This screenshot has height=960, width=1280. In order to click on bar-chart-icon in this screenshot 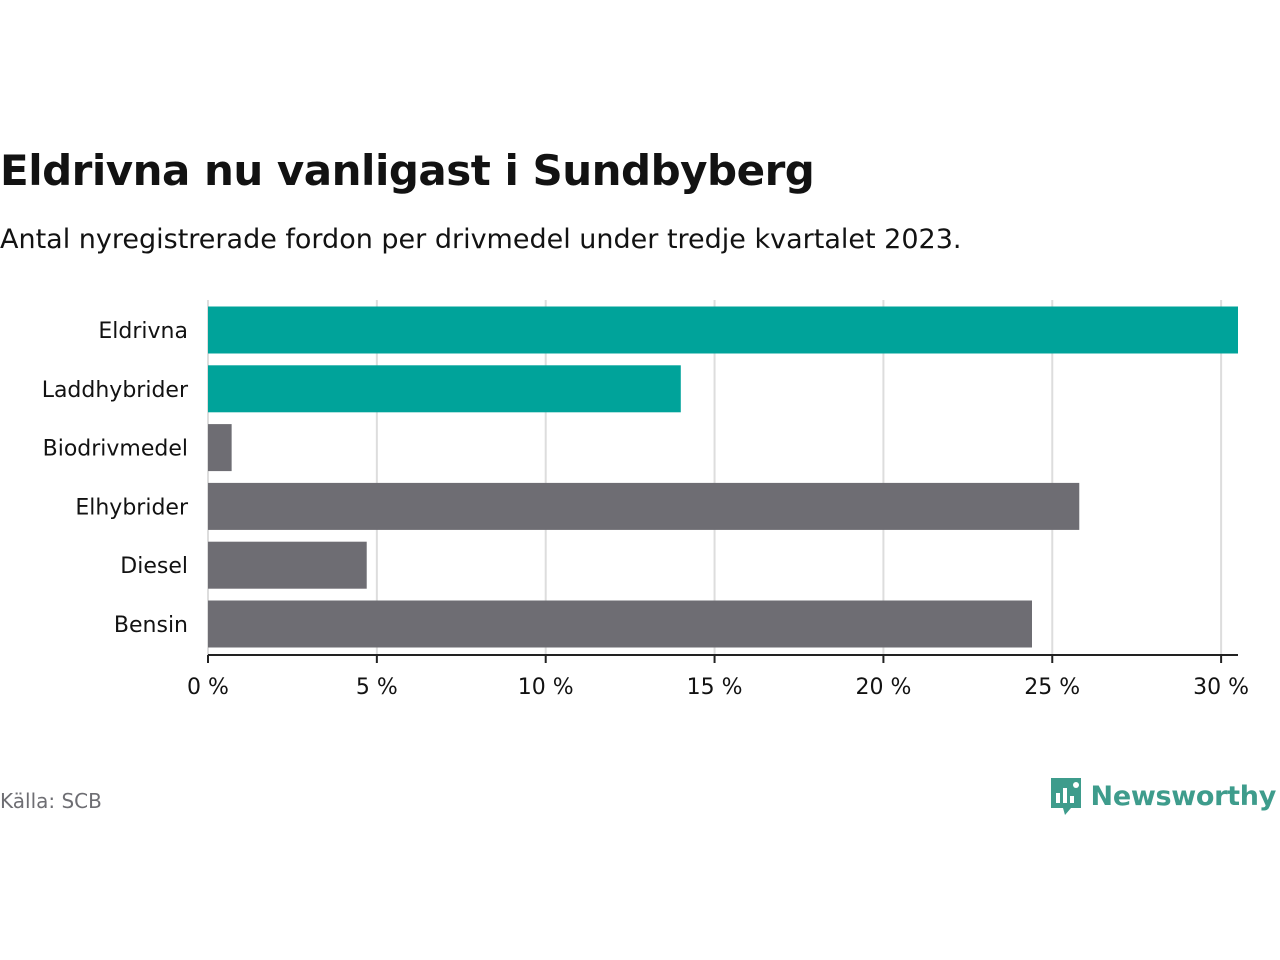, I will do `click(1065, 796)`.